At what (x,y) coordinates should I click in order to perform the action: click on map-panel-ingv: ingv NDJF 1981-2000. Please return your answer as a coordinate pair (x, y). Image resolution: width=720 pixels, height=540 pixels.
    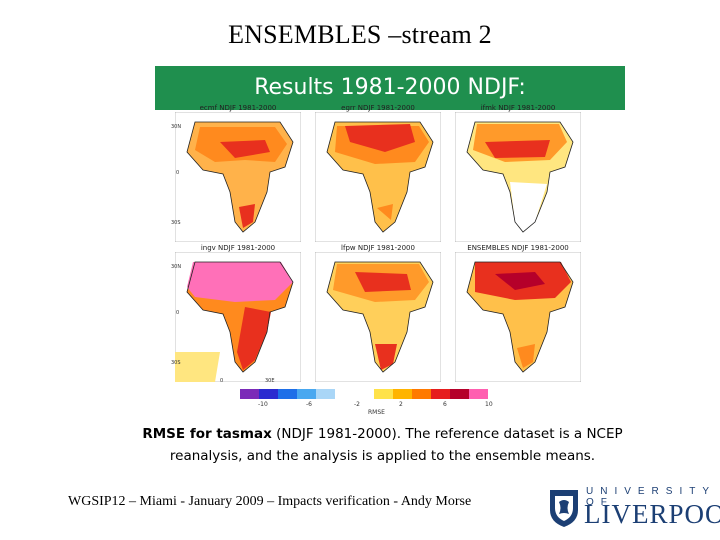
    Looking at the image, I should click on (238, 314).